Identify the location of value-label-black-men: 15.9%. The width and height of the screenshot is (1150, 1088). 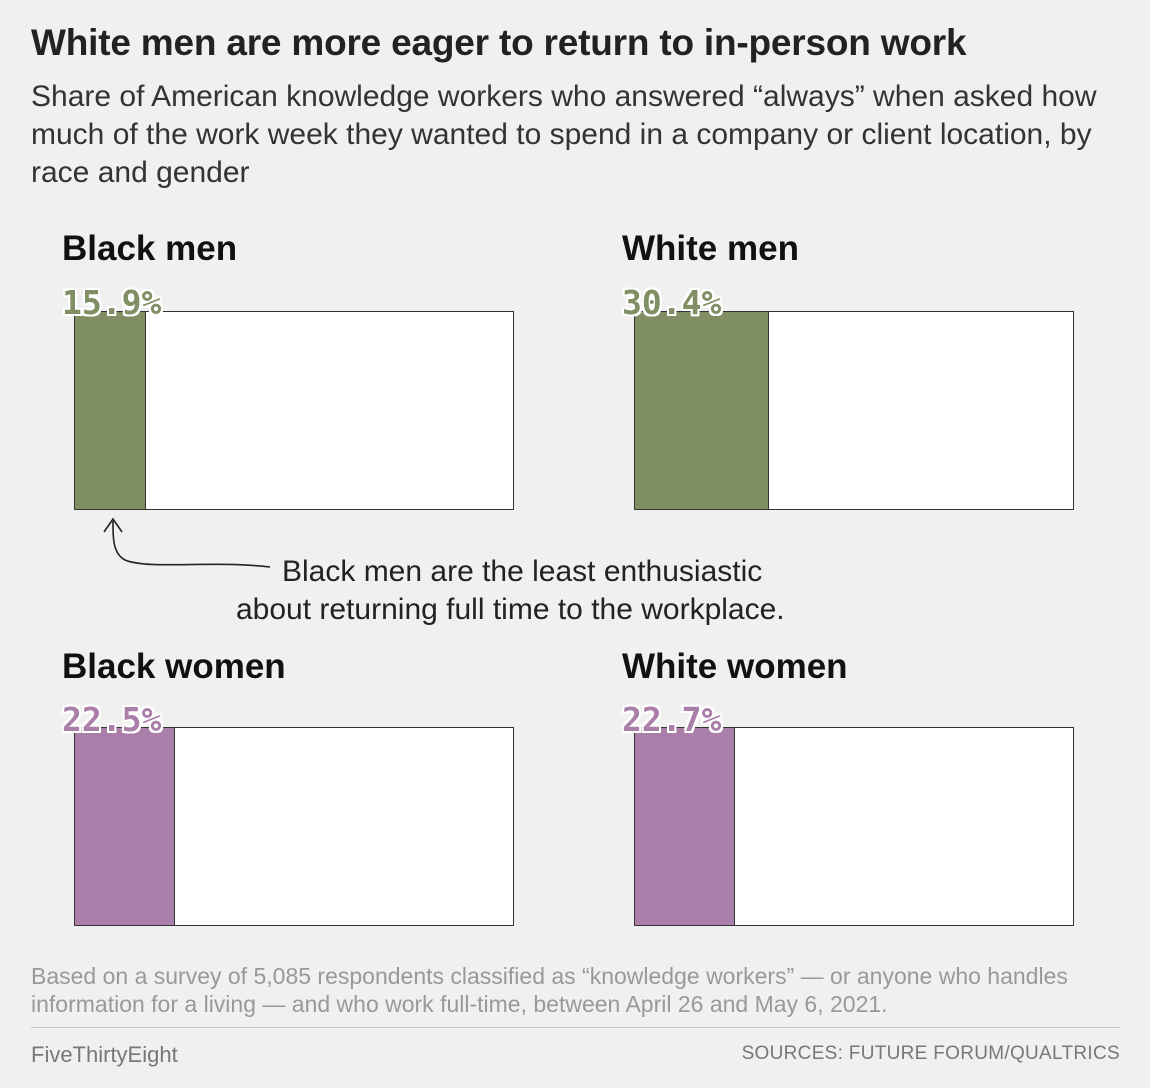
(112, 302).